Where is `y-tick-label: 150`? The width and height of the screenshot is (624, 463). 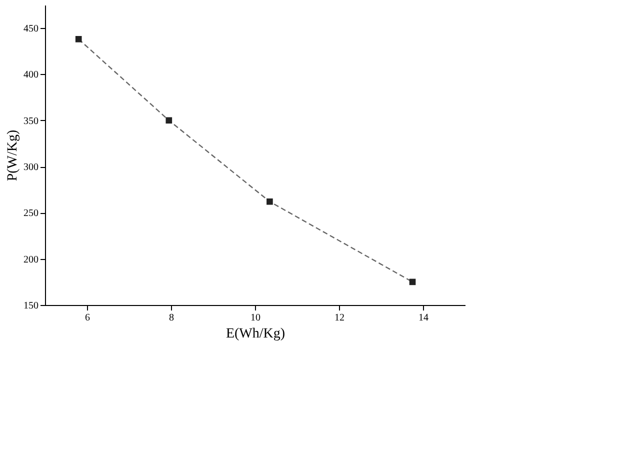
y-tick-label: 150 is located at coordinates (31, 306).